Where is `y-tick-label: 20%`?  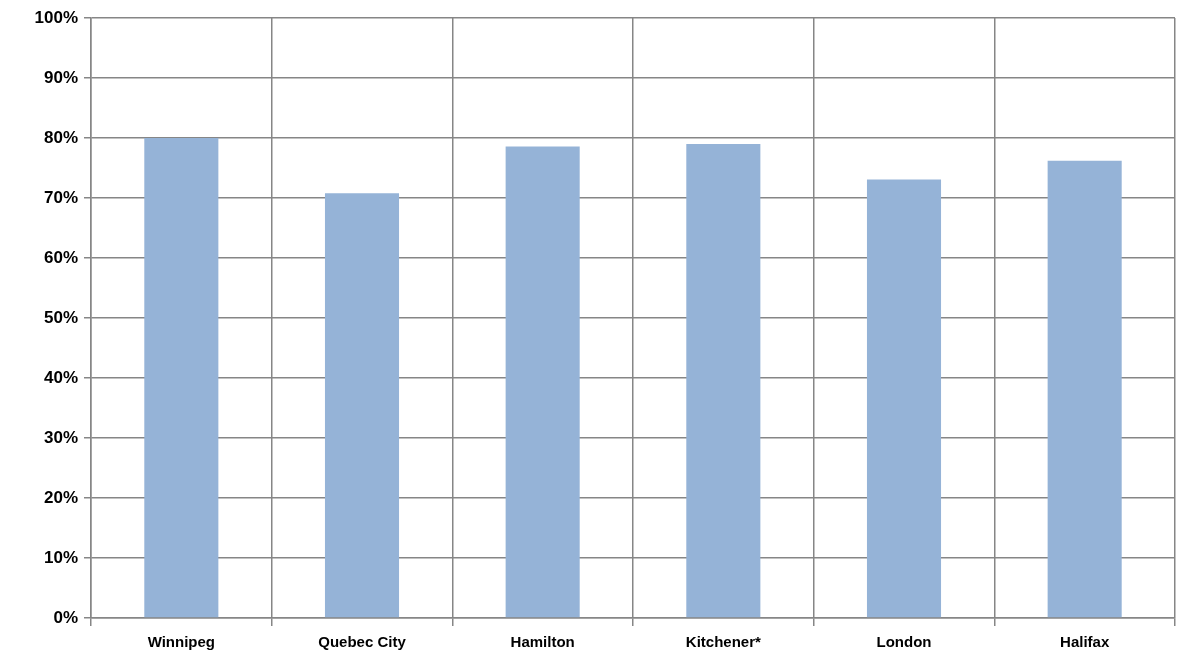 y-tick-label: 20% is located at coordinates (60, 497).